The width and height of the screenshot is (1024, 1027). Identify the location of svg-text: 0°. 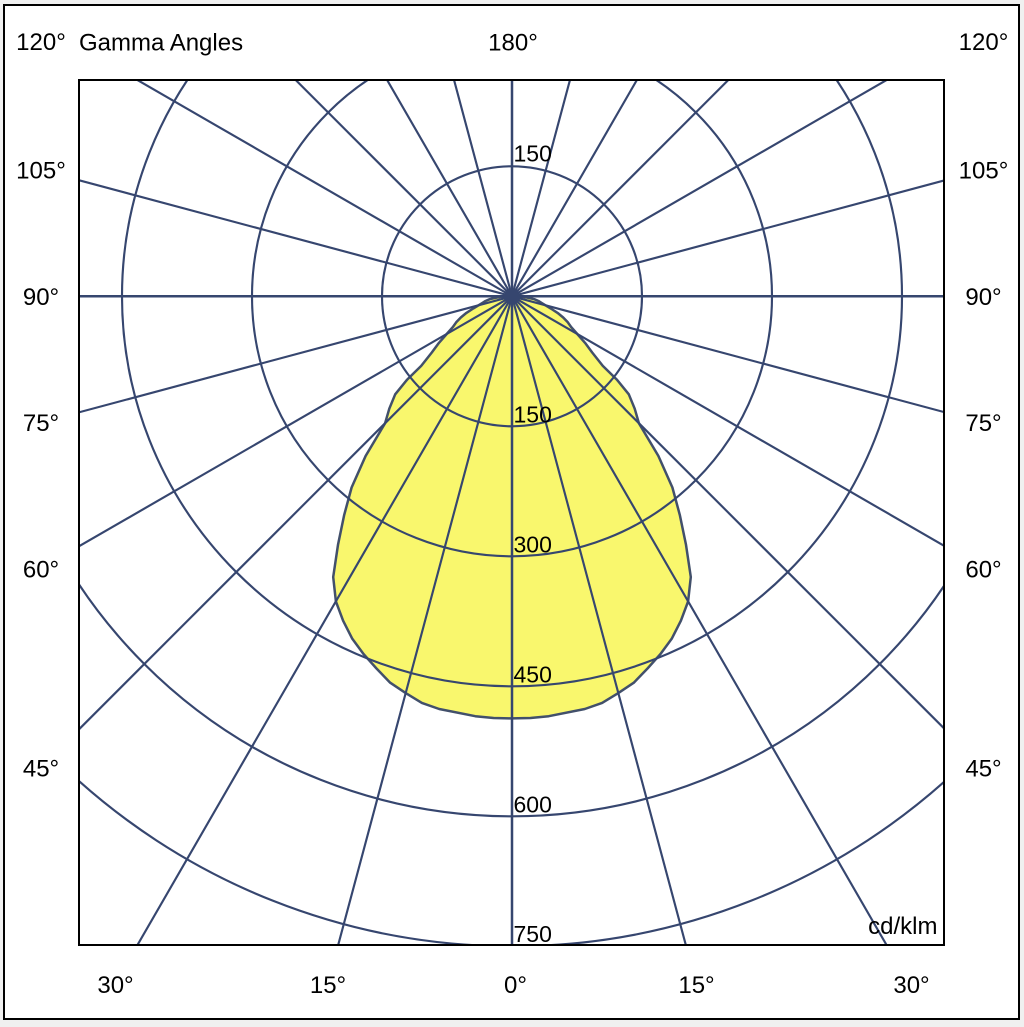
(515, 985).